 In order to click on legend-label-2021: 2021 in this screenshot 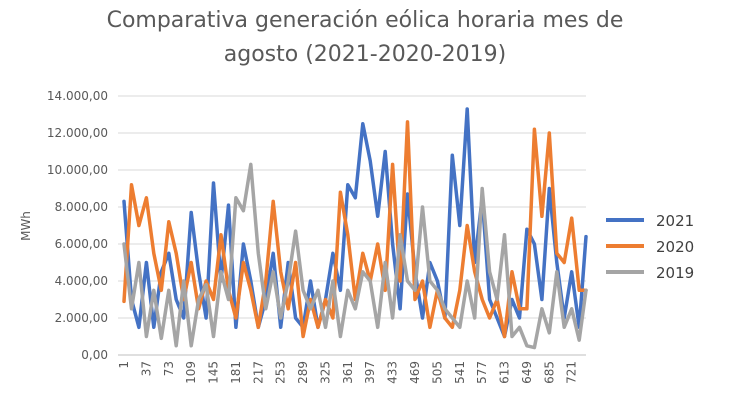, I will do `click(675, 221)`.